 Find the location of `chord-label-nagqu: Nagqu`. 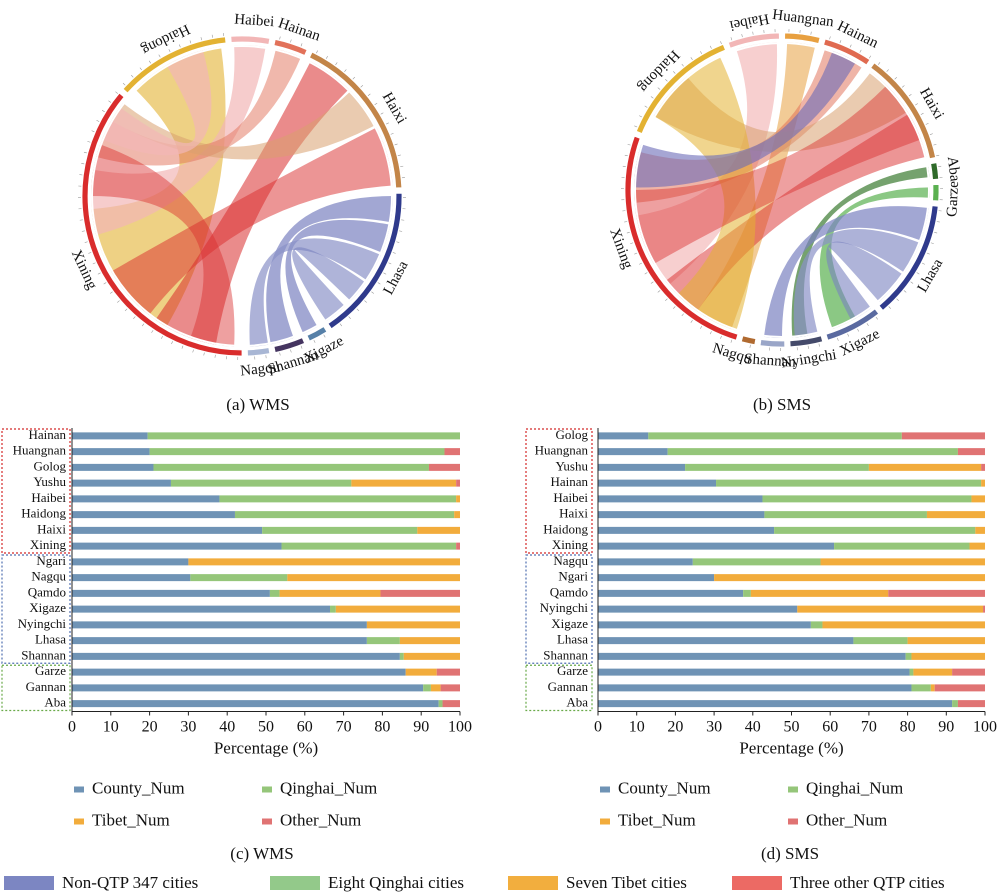

chord-label-nagqu: Nagqu is located at coordinates (731, 353).